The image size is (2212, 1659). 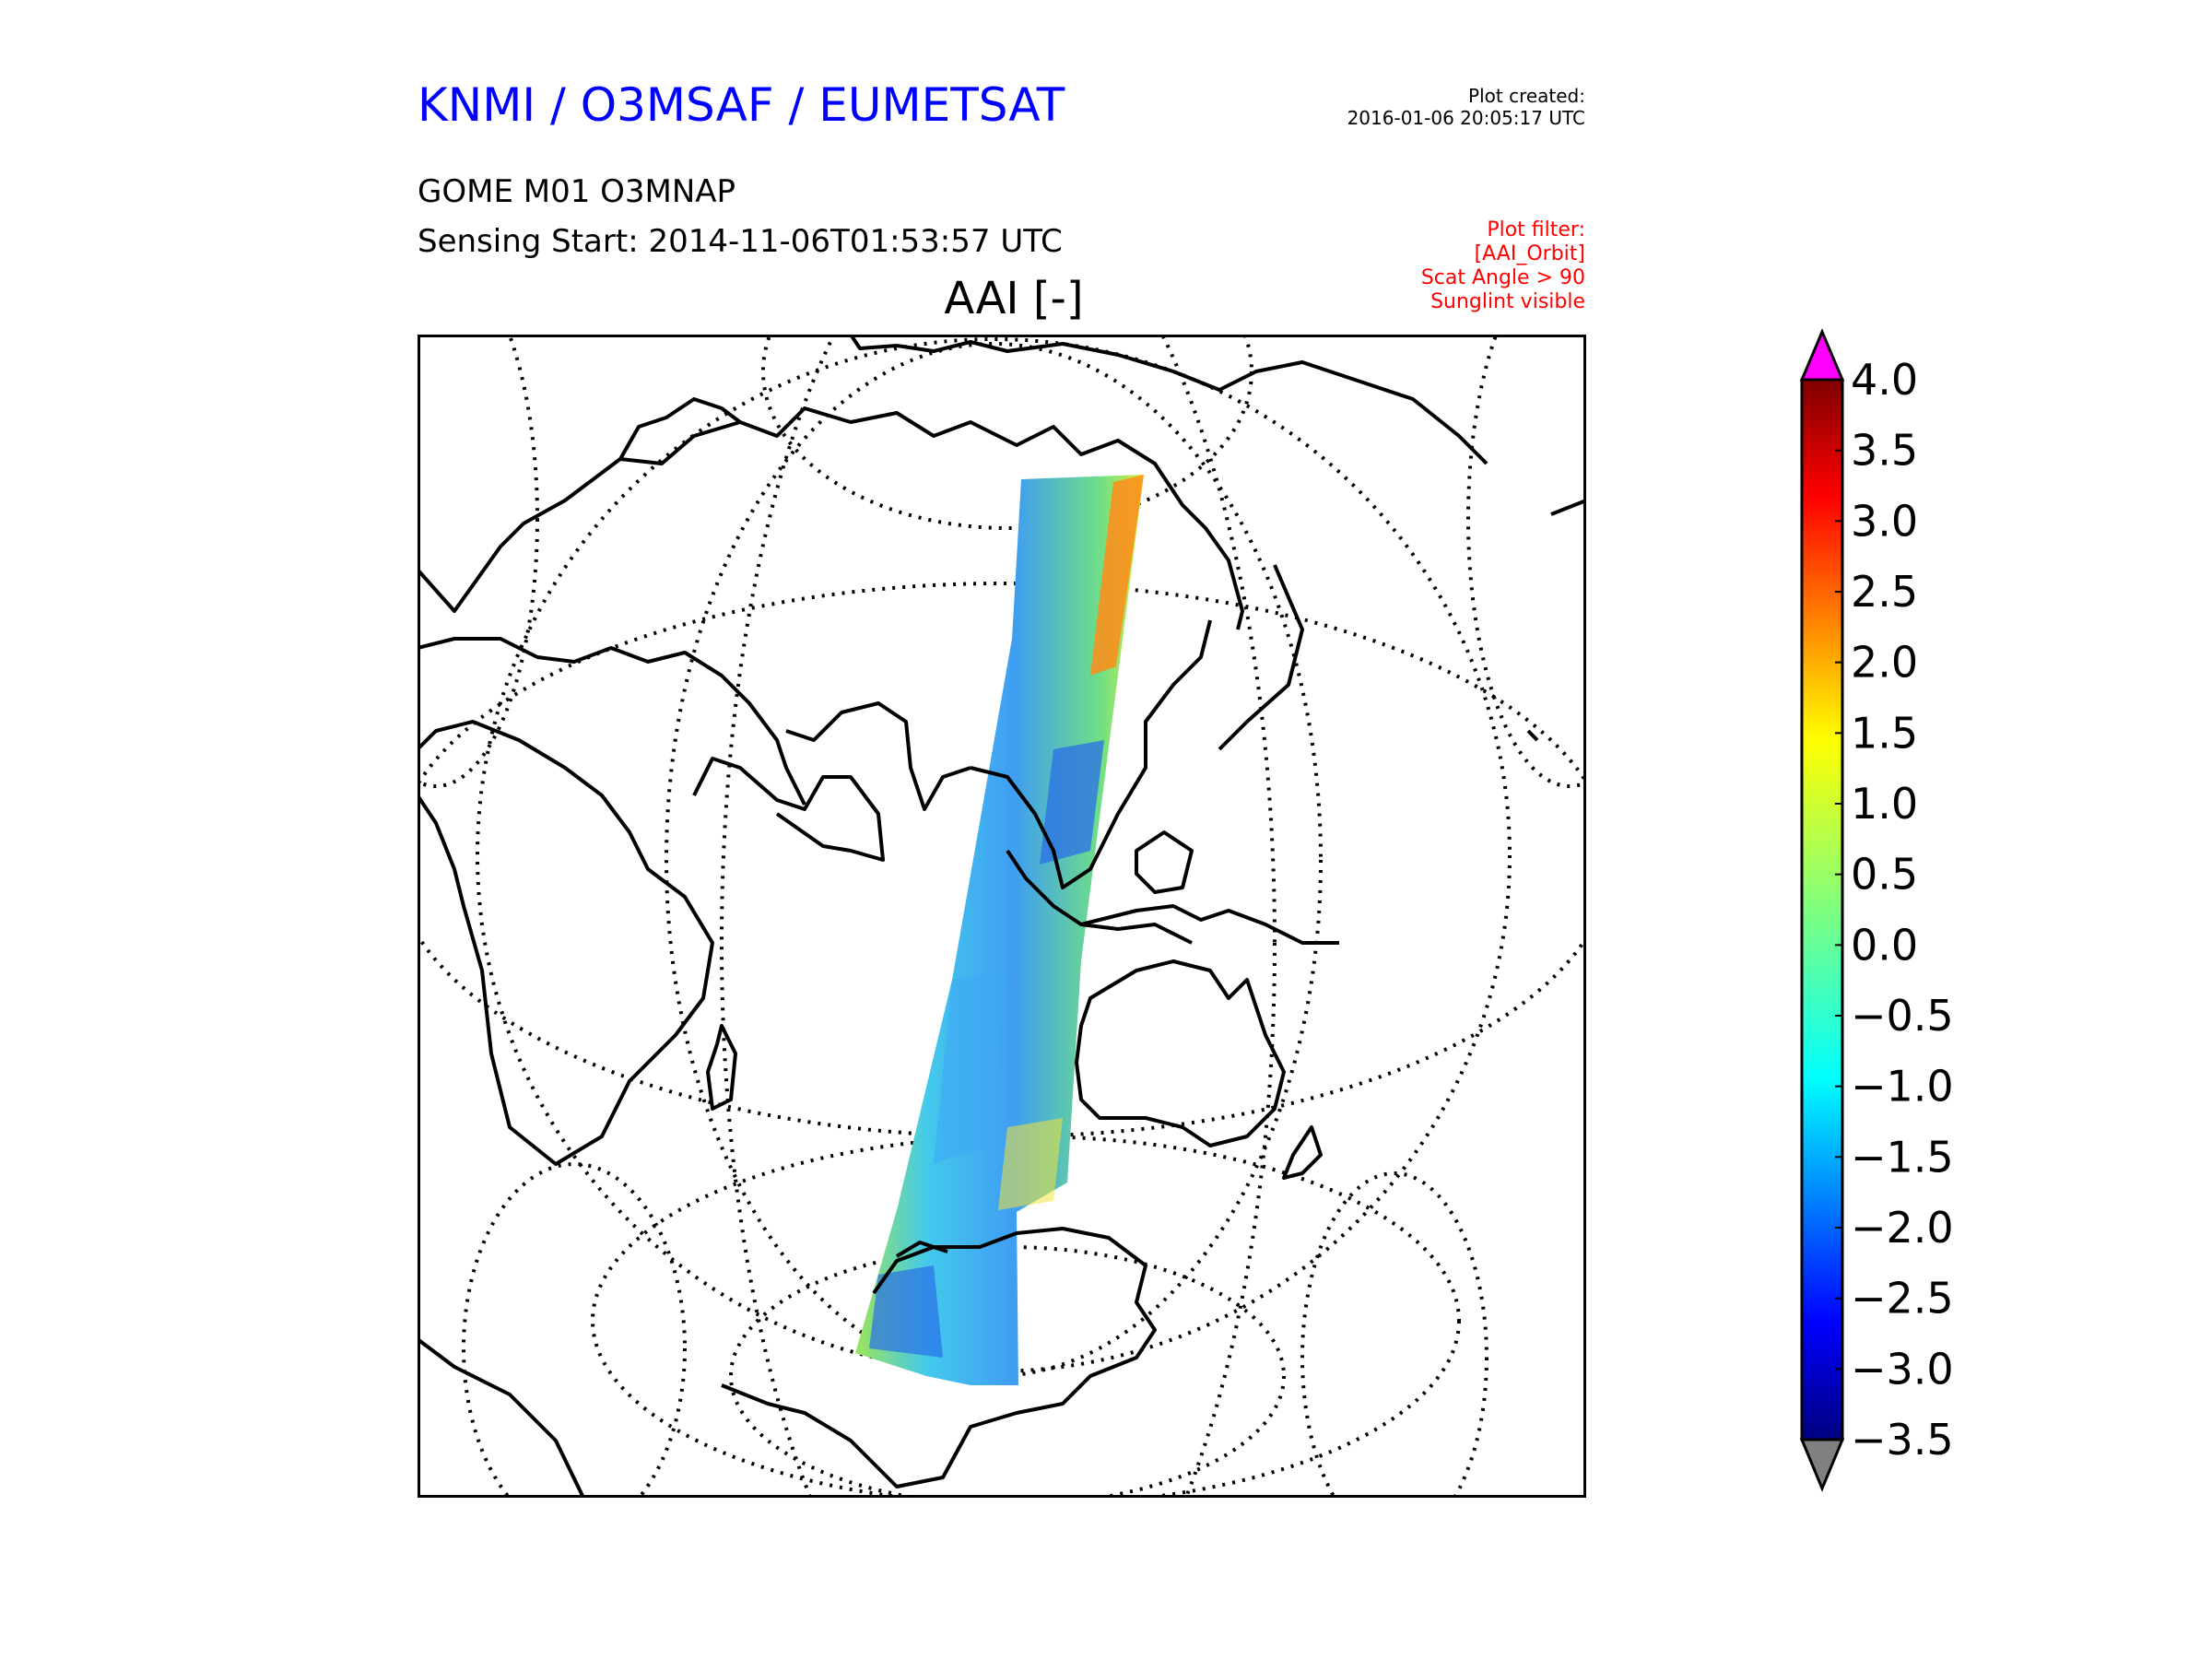 What do you see at coordinates (1529, 253) in the screenshot?
I see `filter-line: [AAI_Orbit]` at bounding box center [1529, 253].